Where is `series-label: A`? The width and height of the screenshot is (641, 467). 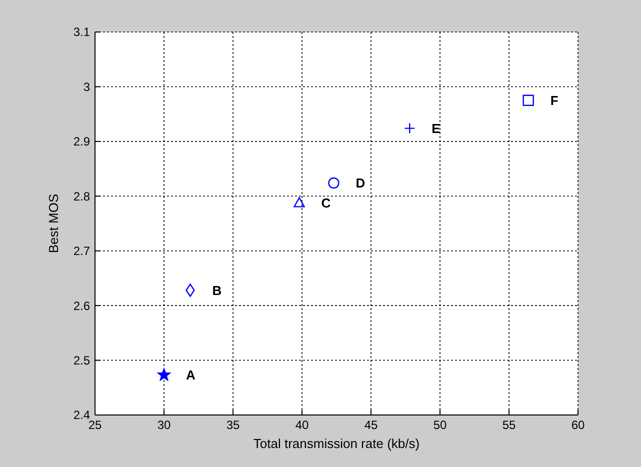
series-label: A is located at coordinates (191, 375).